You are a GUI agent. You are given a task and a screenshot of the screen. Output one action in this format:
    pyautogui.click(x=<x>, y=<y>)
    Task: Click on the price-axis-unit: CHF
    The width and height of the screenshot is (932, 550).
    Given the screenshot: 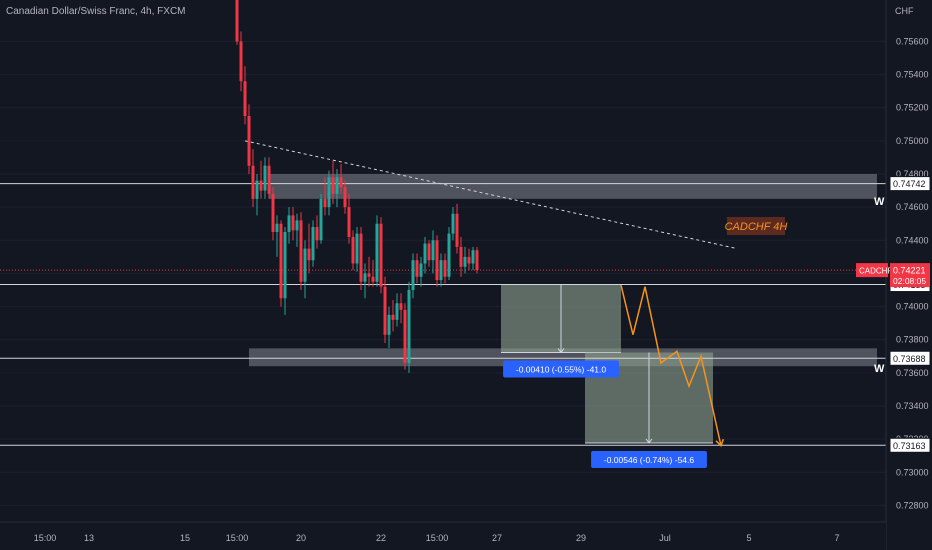 What is the action you would take?
    pyautogui.click(x=904, y=11)
    